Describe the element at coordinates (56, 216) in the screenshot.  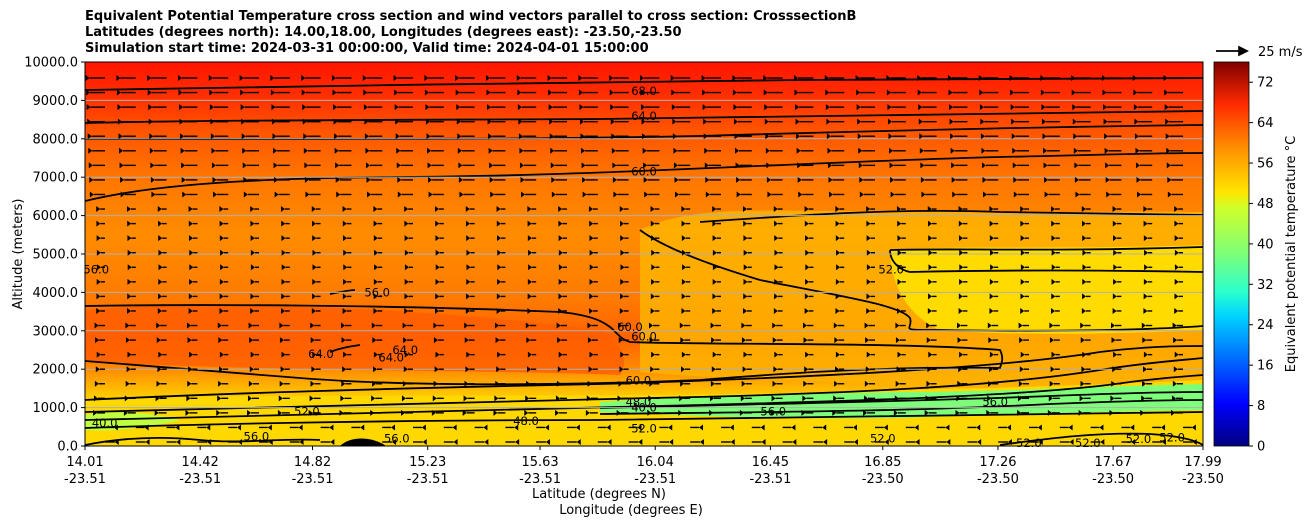
I see `y-tick-label: 6000.0` at that location.